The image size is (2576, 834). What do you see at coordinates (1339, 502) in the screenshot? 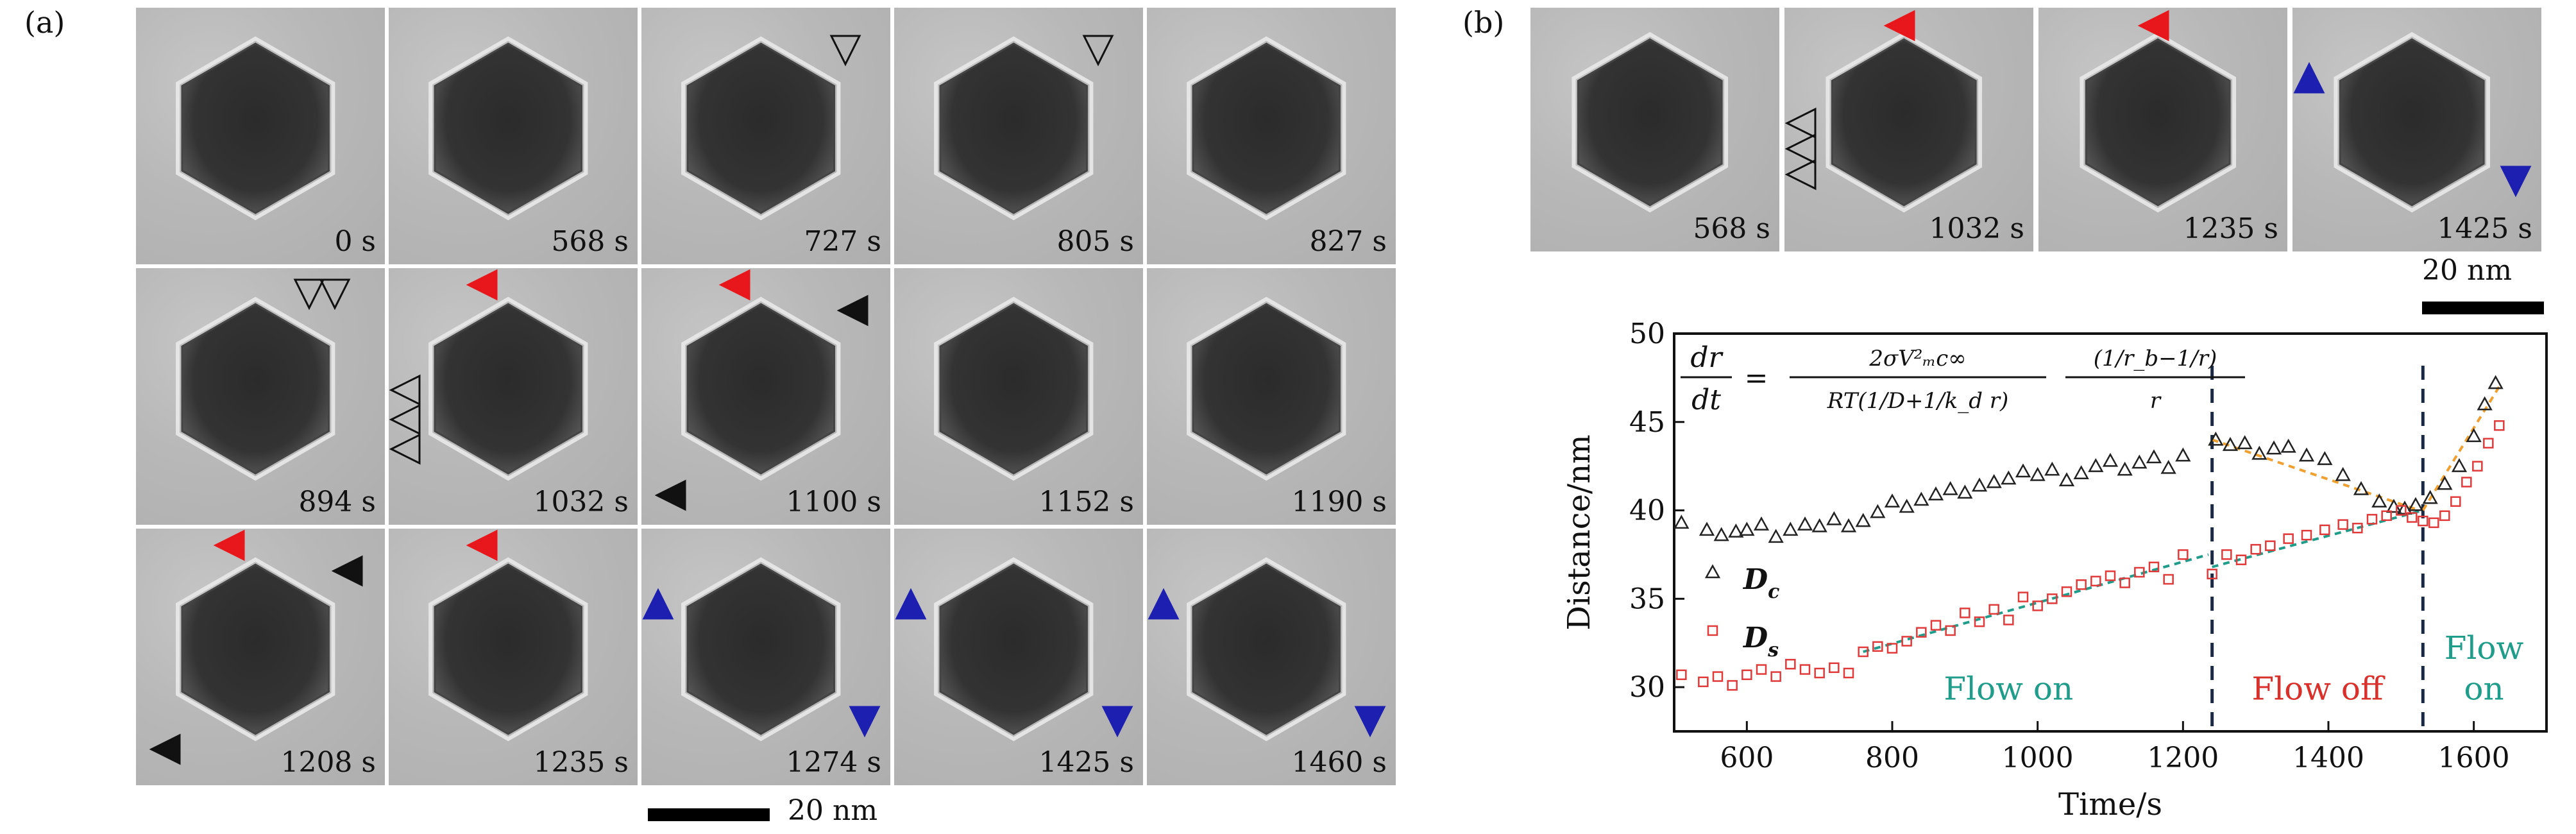
I see `time-stamp: 1190 s` at bounding box center [1339, 502].